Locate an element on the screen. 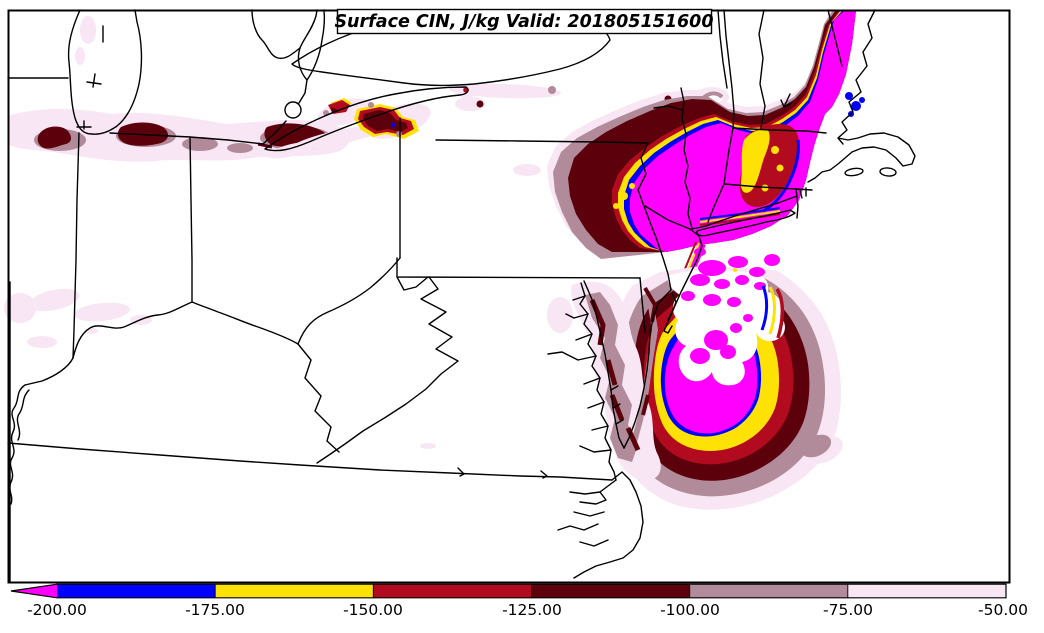 The height and width of the screenshot is (633, 1044). colorbar-dividers is located at coordinates (531, 591).